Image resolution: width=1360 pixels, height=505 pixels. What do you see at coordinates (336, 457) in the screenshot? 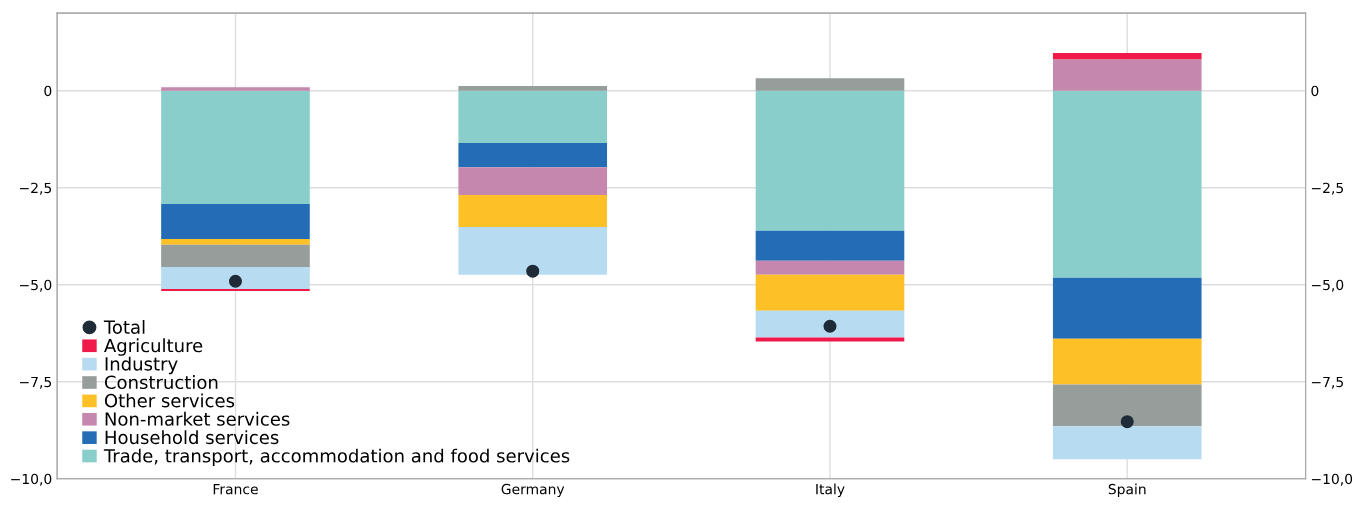
I see `legend-label: Trade, transport, accommodation and food services` at bounding box center [336, 457].